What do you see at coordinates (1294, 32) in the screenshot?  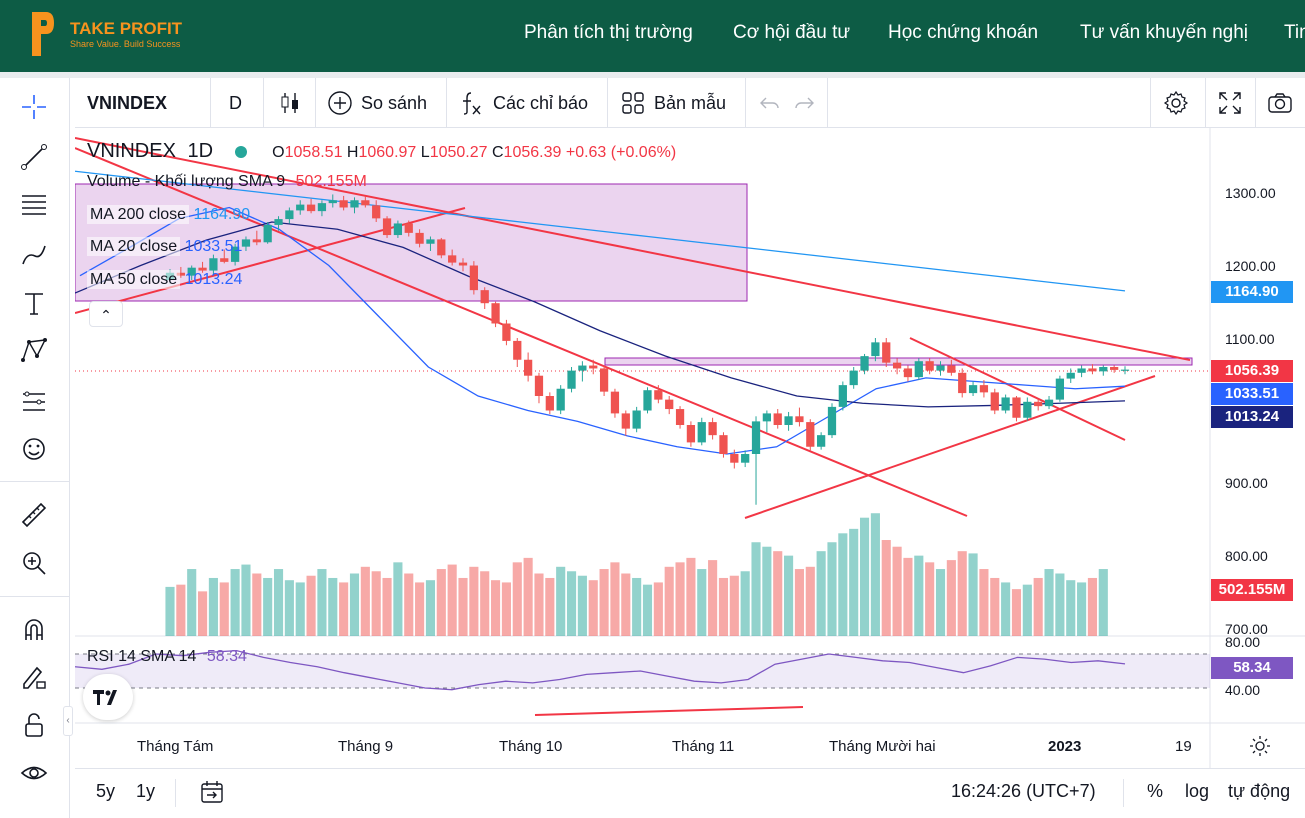 I see `nav-news: Tin` at bounding box center [1294, 32].